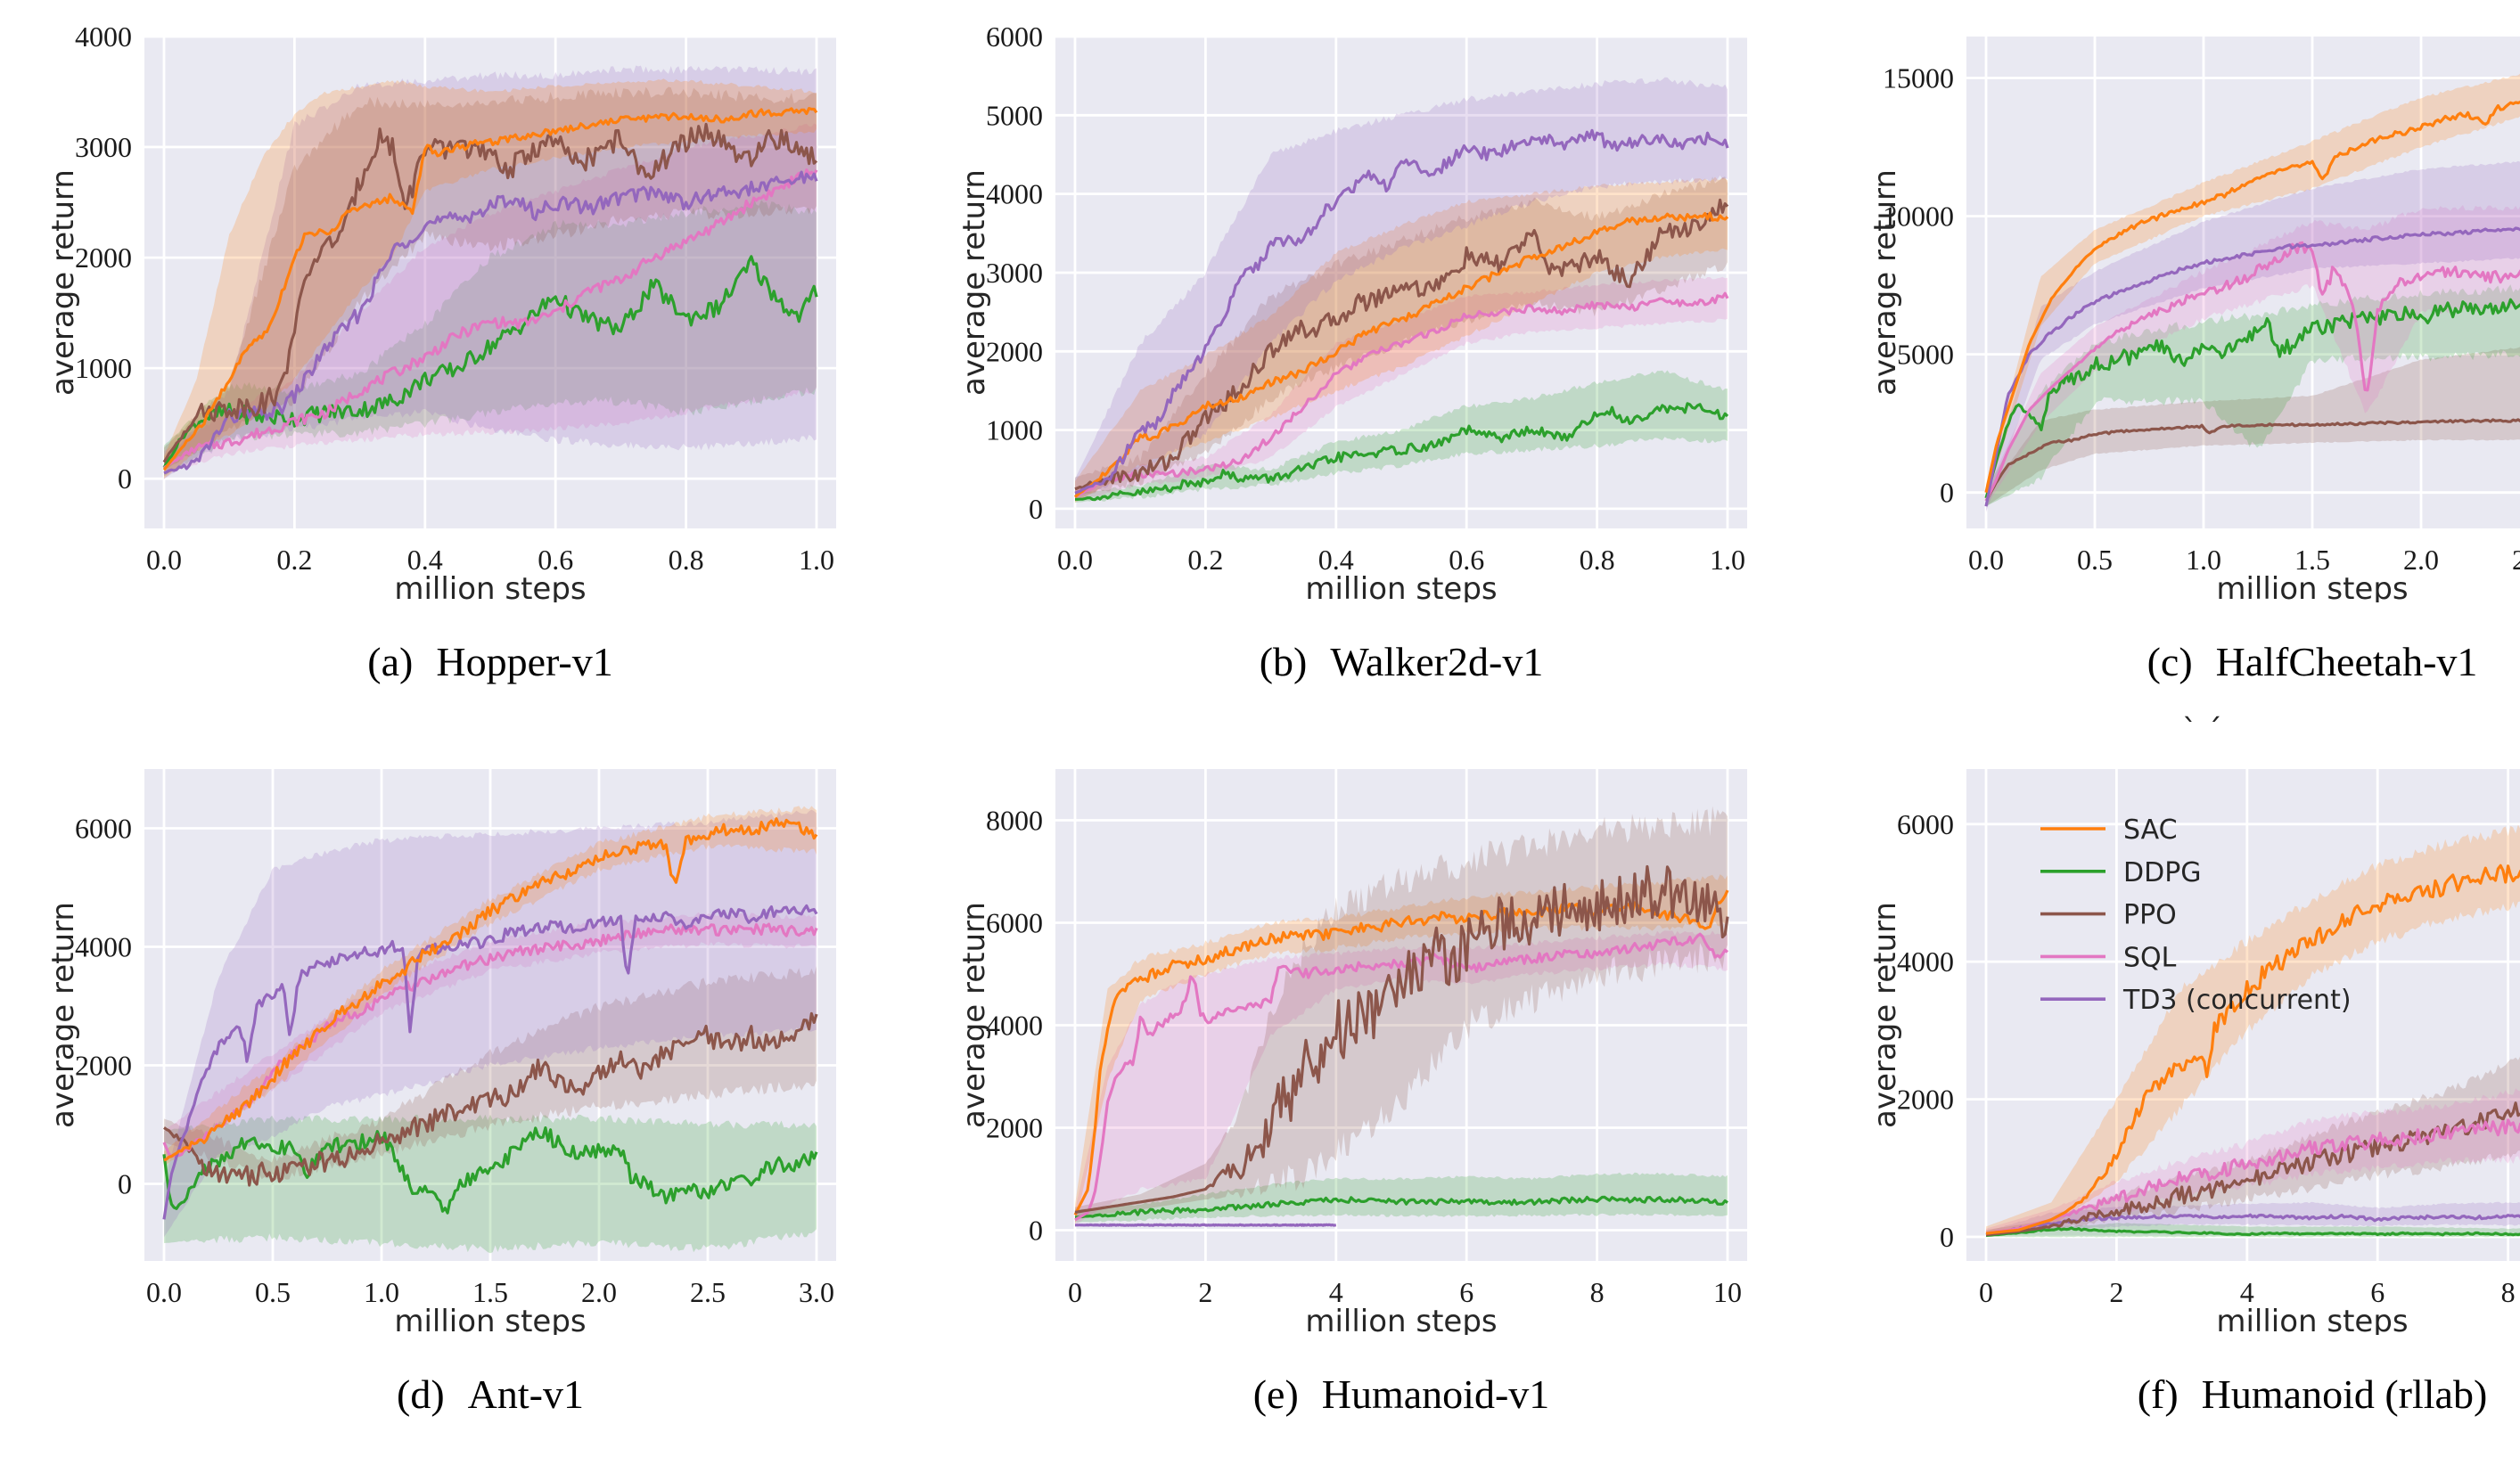  Describe the element at coordinates (2158, 1394) in the screenshot. I see `caption-label: (f)` at that location.